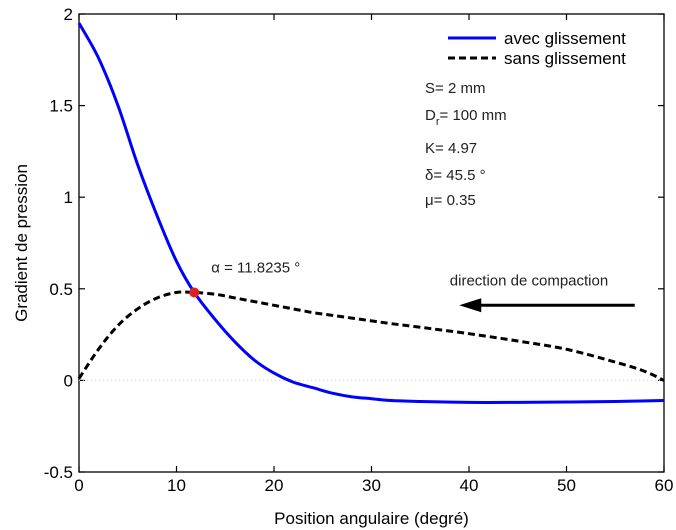 The image size is (676, 530). I want to click on intersection-label: α = 11.8235 °, so click(255, 267).